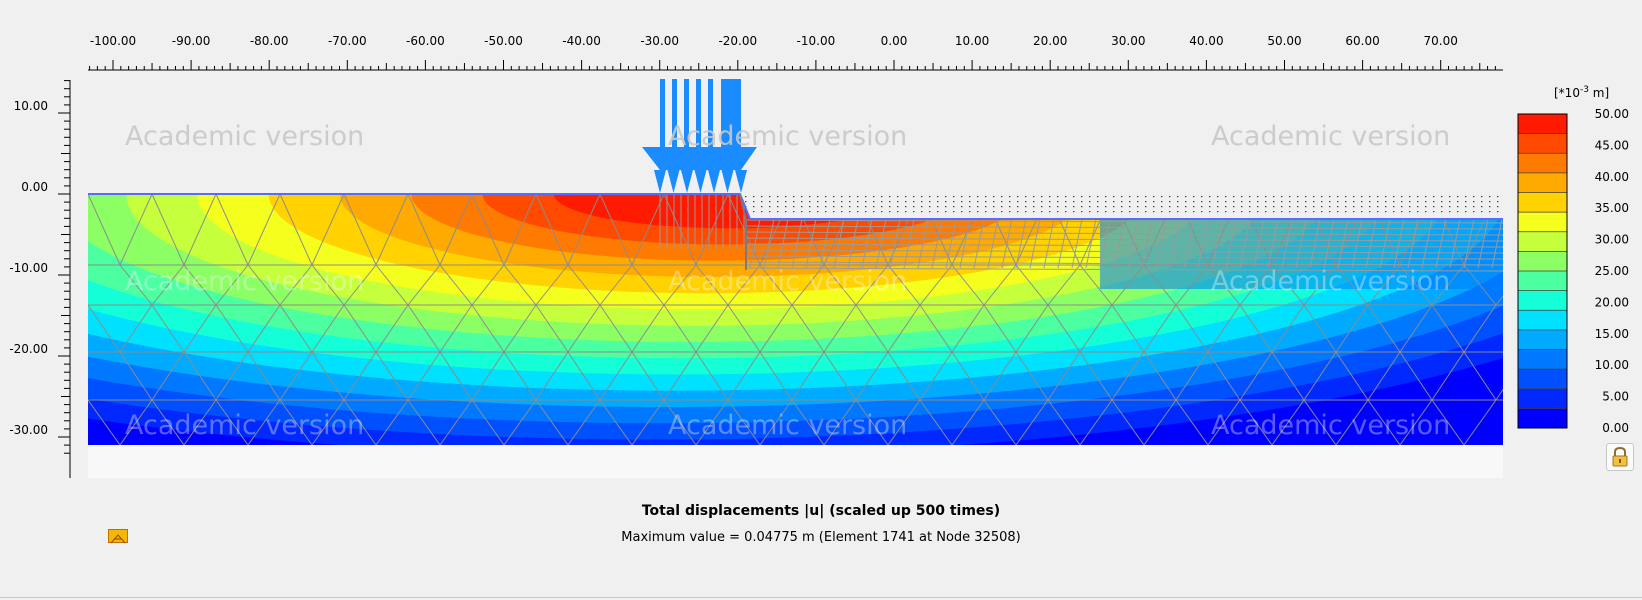  What do you see at coordinates (28, 349) in the screenshot?
I see `y-tick-label: -20.00` at bounding box center [28, 349].